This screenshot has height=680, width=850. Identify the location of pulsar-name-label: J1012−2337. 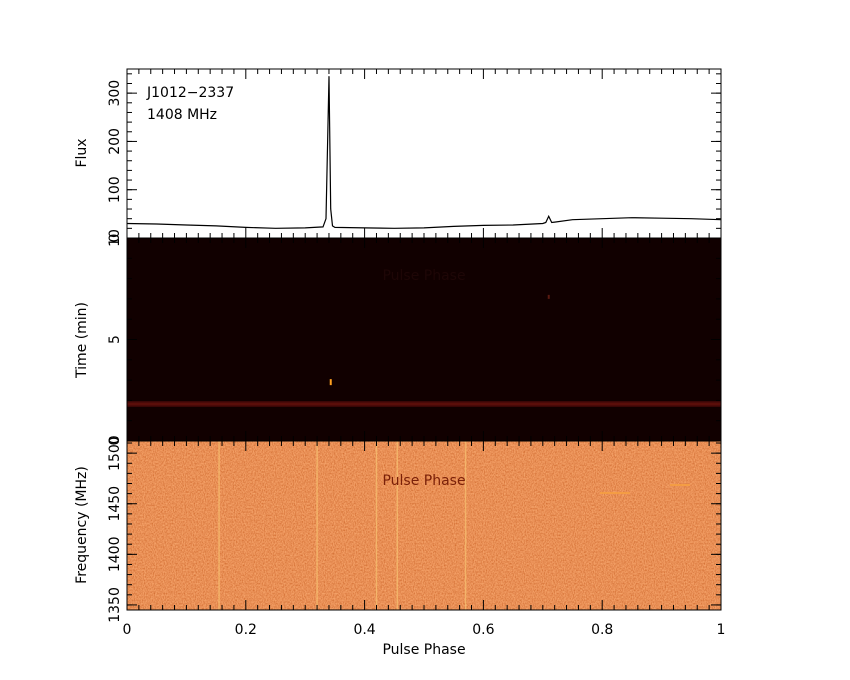
(190, 93).